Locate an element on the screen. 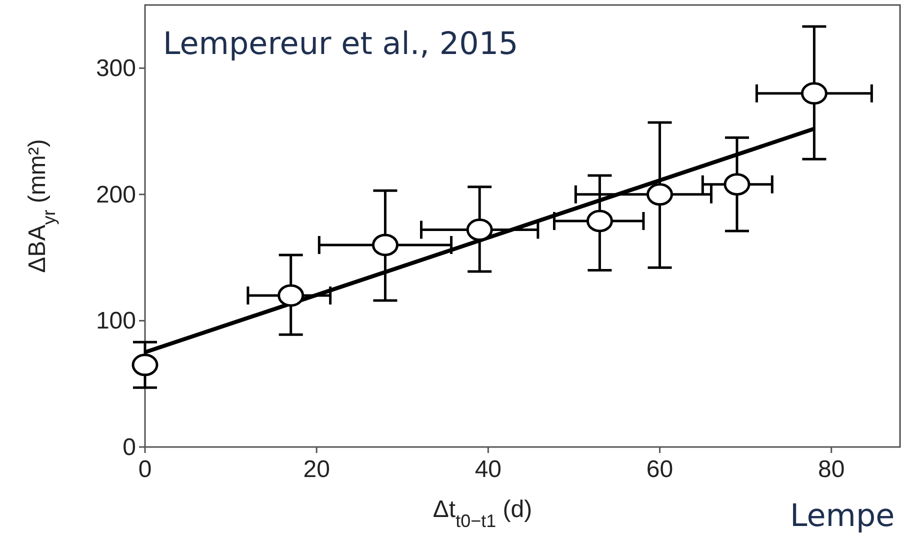 Image resolution: width=901 pixels, height=533 pixels. y-tick-label: 200 is located at coordinates (116, 194).